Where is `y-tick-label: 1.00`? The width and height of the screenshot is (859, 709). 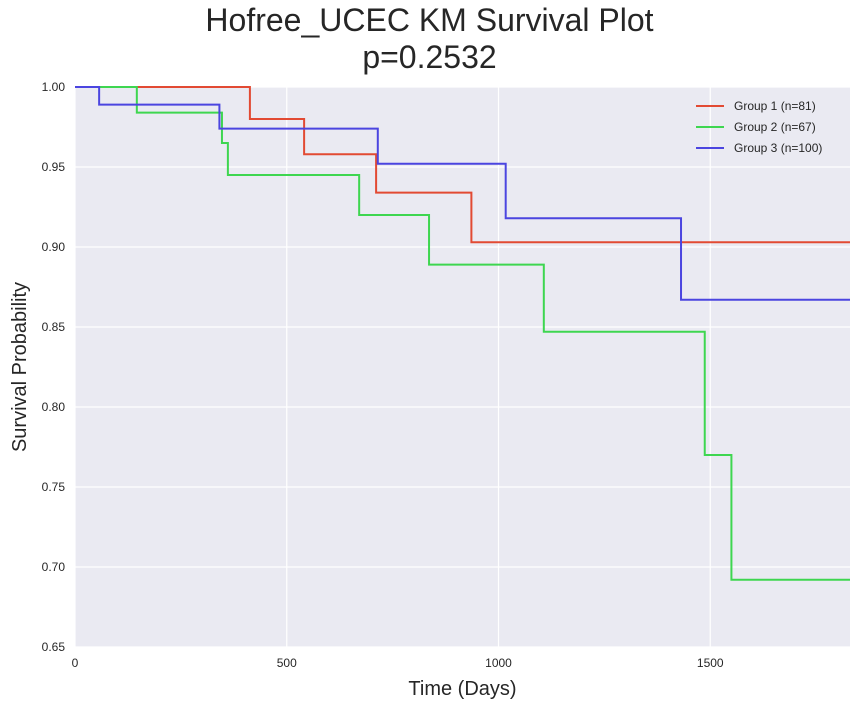
y-tick-label: 1.00 is located at coordinates (54, 87).